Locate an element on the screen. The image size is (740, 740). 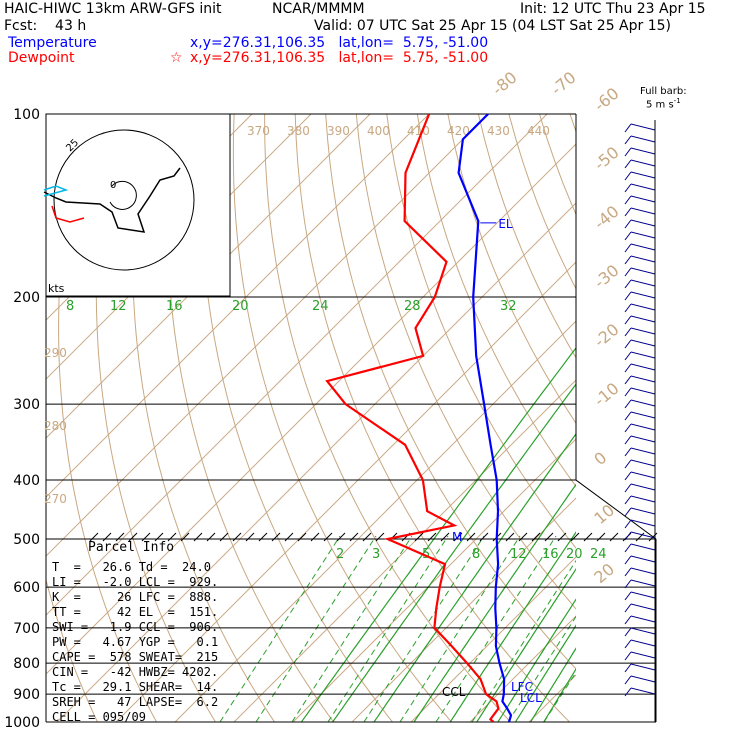
pressure-tick-label: 600 is located at coordinates (26, 588).